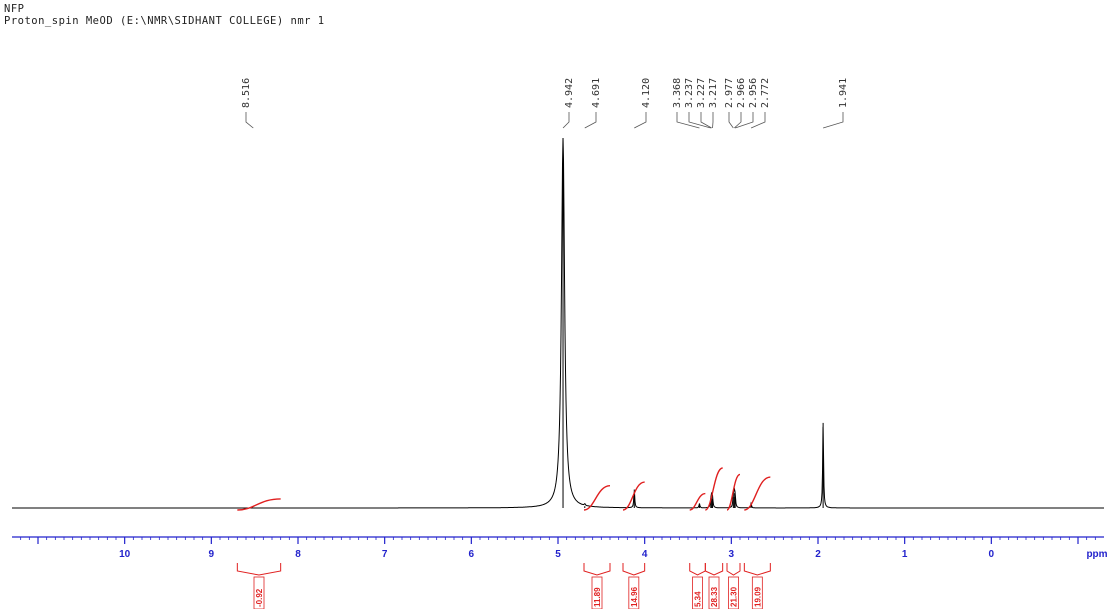 The image size is (1111, 609). Describe the element at coordinates (714, 596) in the screenshot. I see `integral-value-28.33: 28.33` at that location.